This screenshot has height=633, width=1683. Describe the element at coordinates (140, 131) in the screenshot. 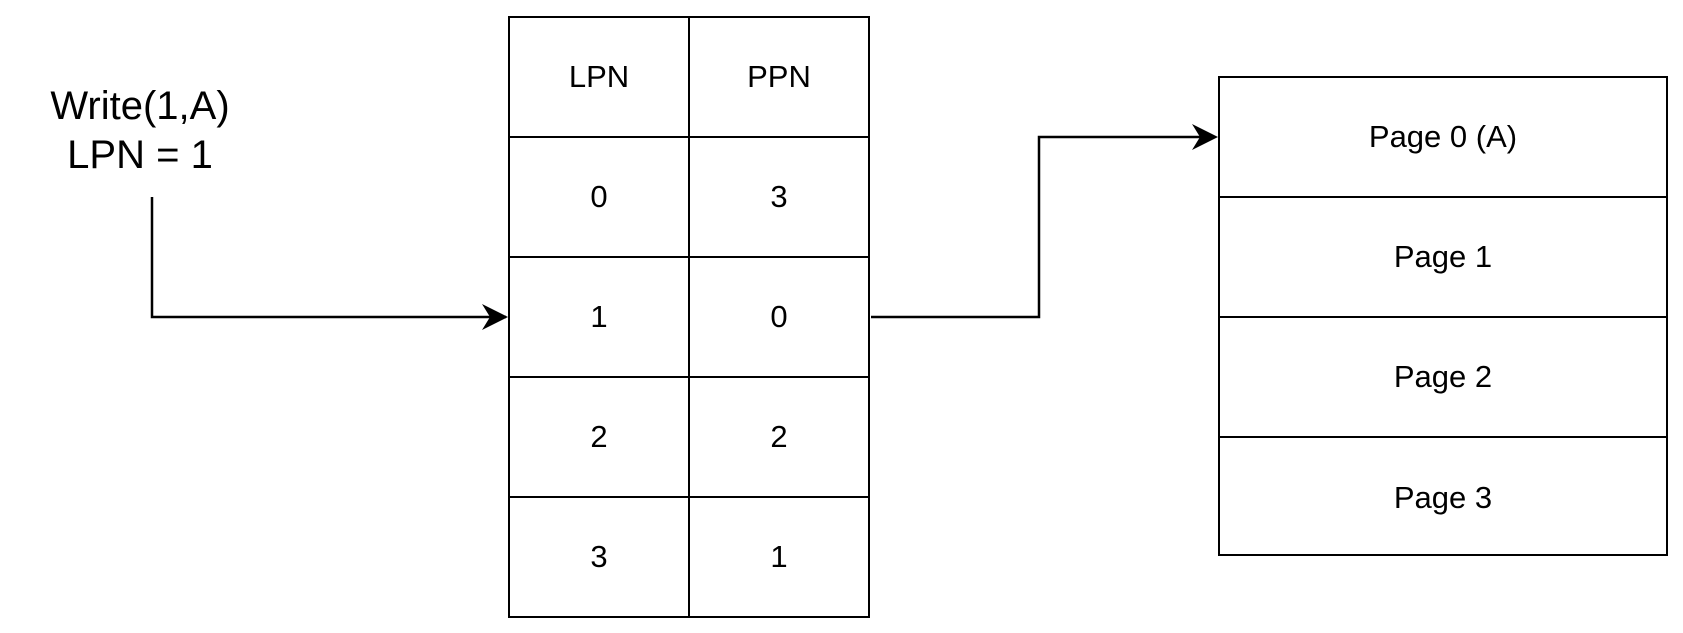

I see `write-request-label: Write(1,A) LPN = 1` at that location.